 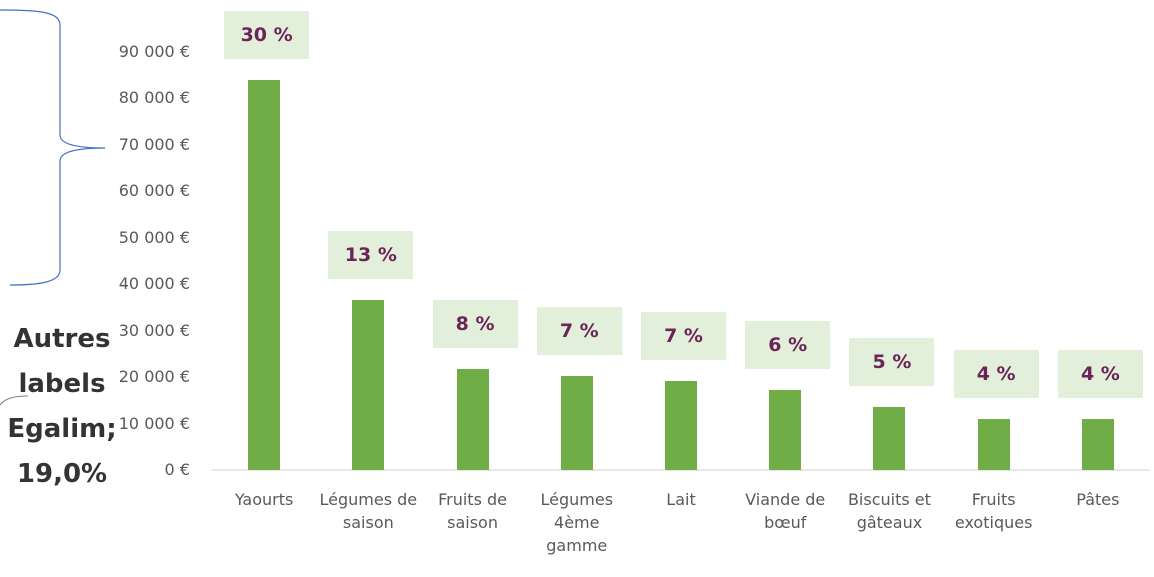 What do you see at coordinates (475, 324) in the screenshot?
I see `data-label: 8 %` at bounding box center [475, 324].